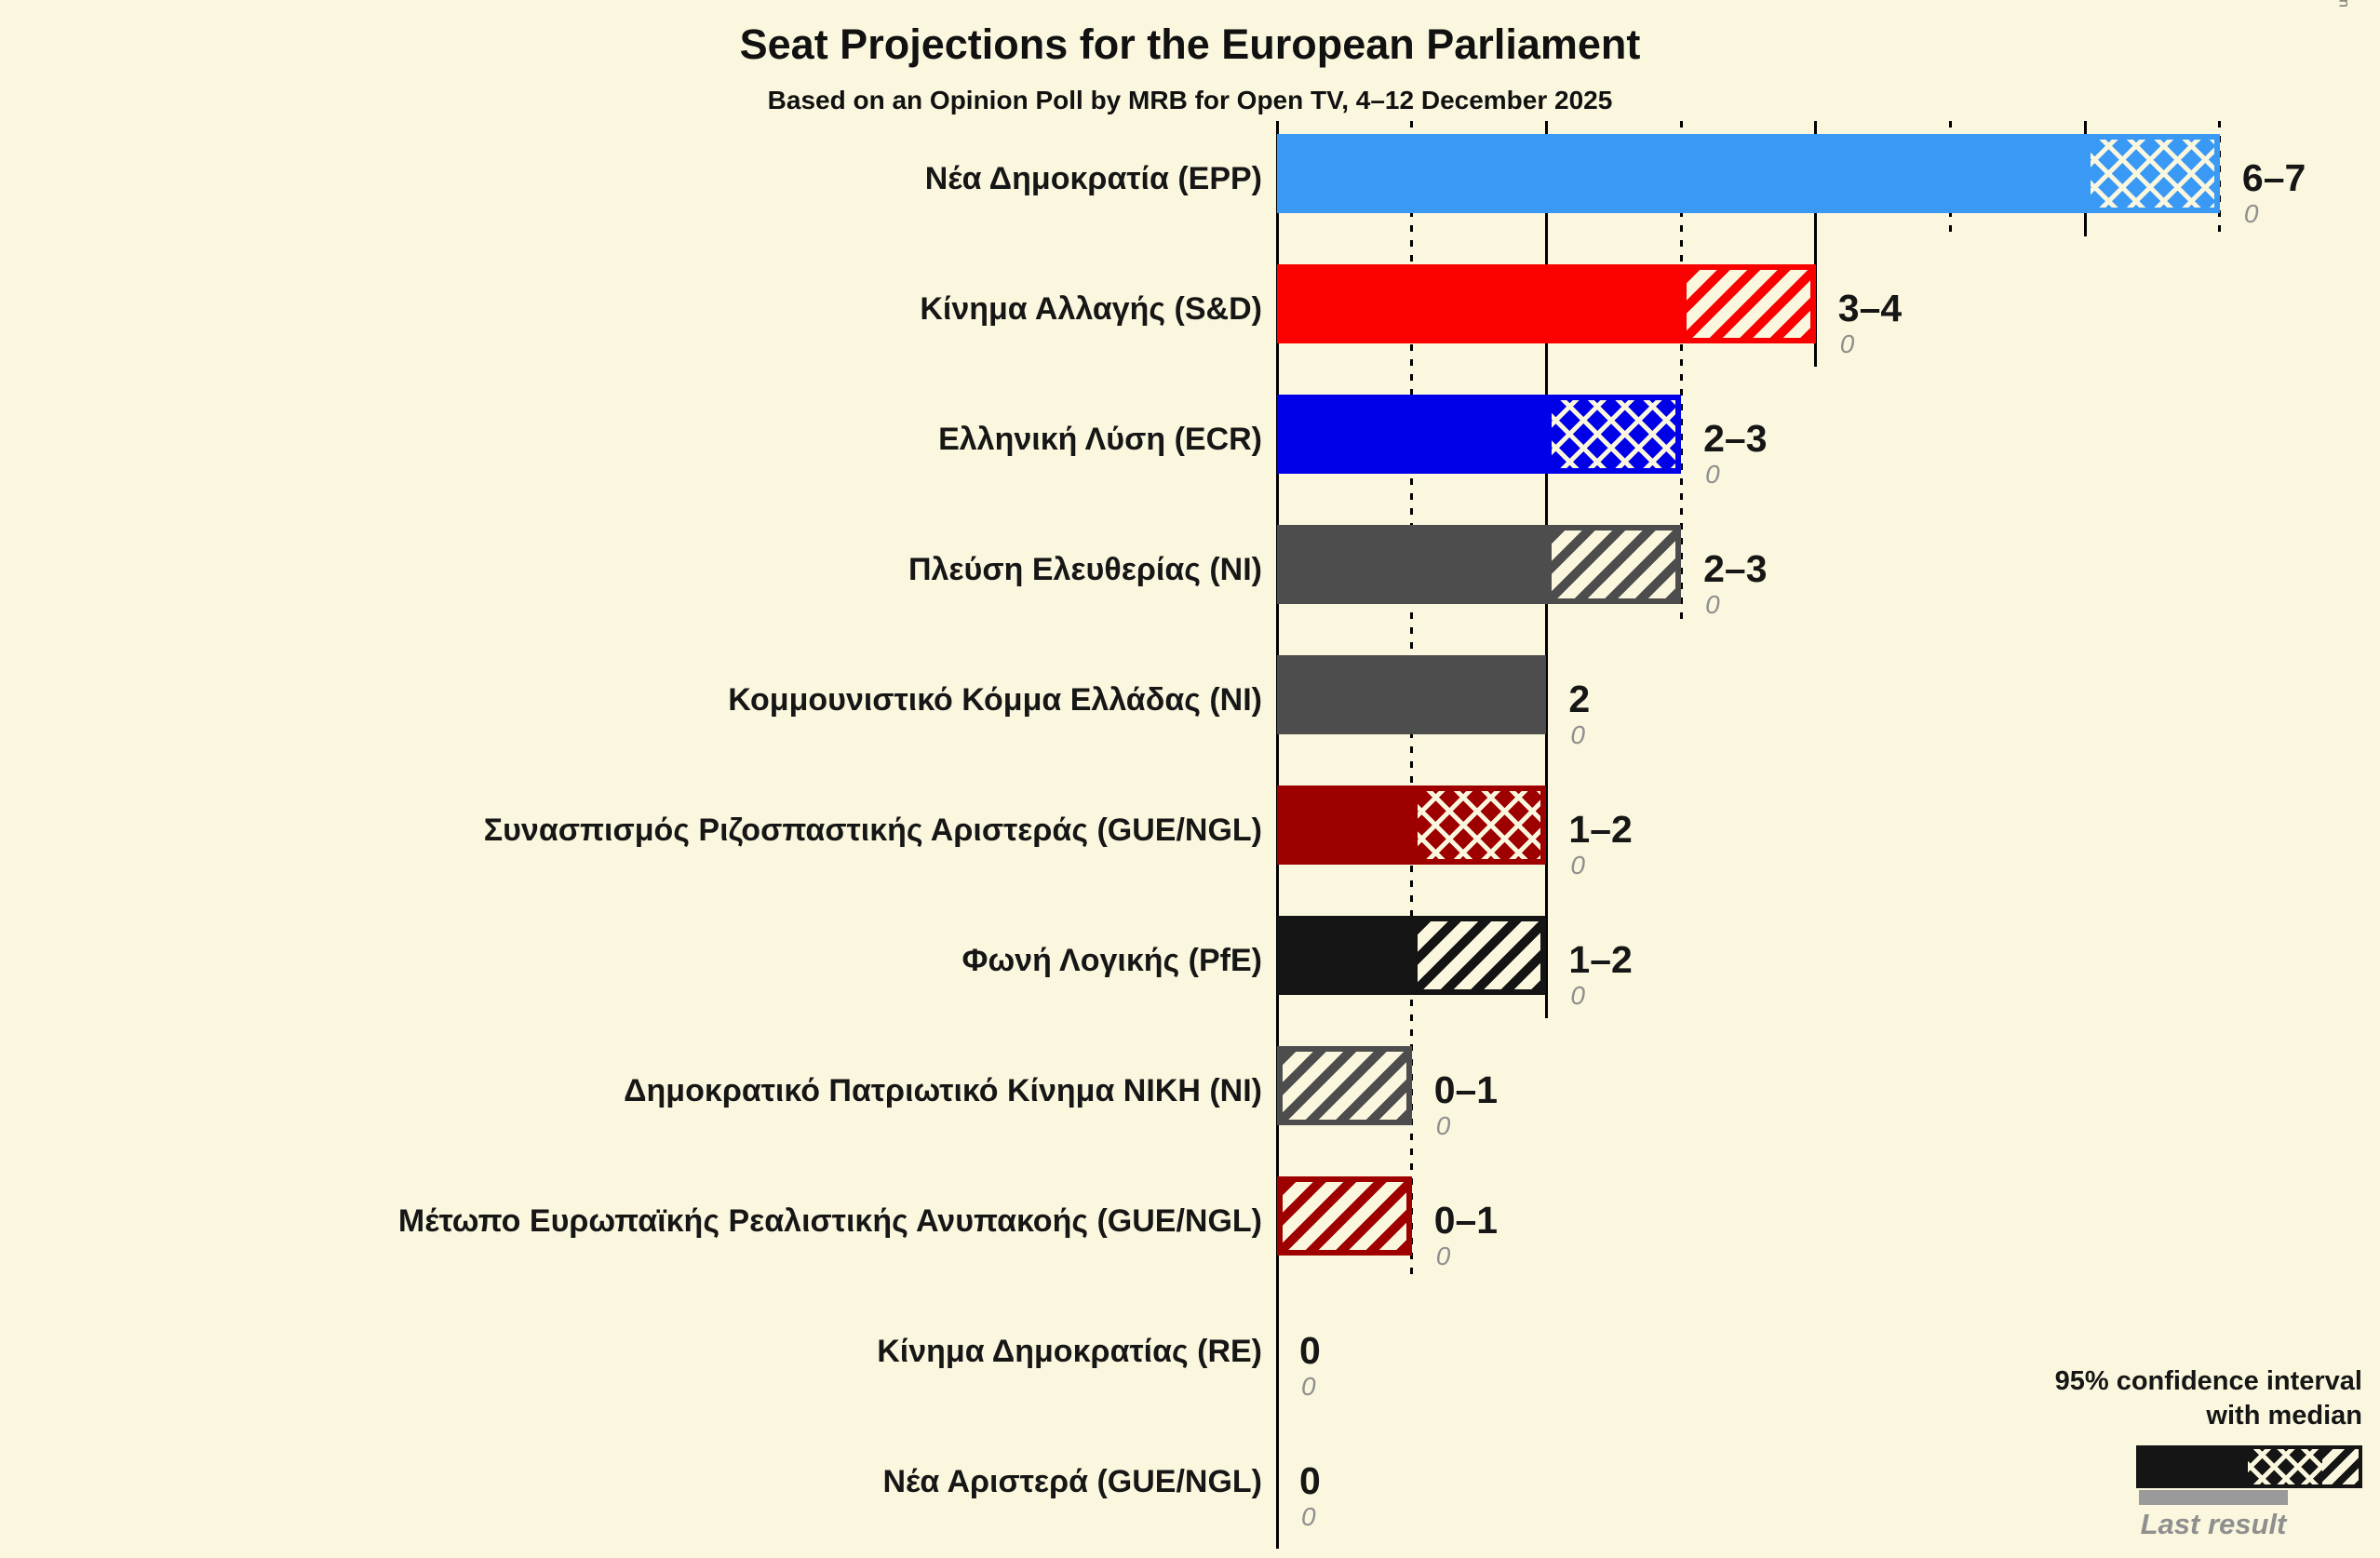  I want to click on legend-solid-segment, so click(2194, 1466).